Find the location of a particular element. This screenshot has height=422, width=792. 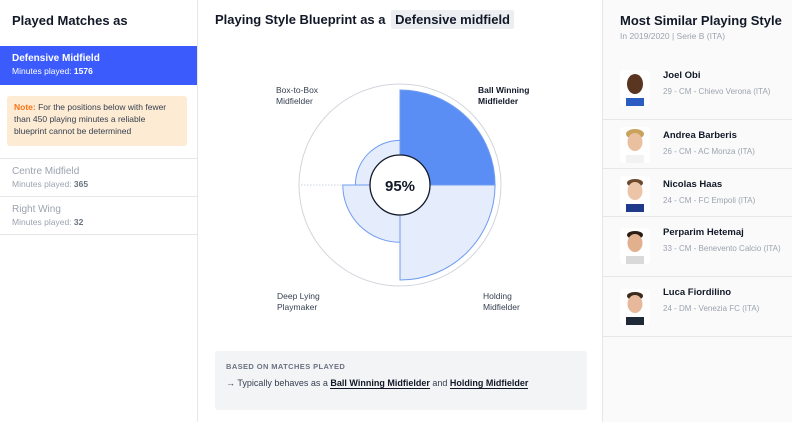

position-item-centre-midfield: Centre Midfield Minutes played: 365 is located at coordinates (98, 177).